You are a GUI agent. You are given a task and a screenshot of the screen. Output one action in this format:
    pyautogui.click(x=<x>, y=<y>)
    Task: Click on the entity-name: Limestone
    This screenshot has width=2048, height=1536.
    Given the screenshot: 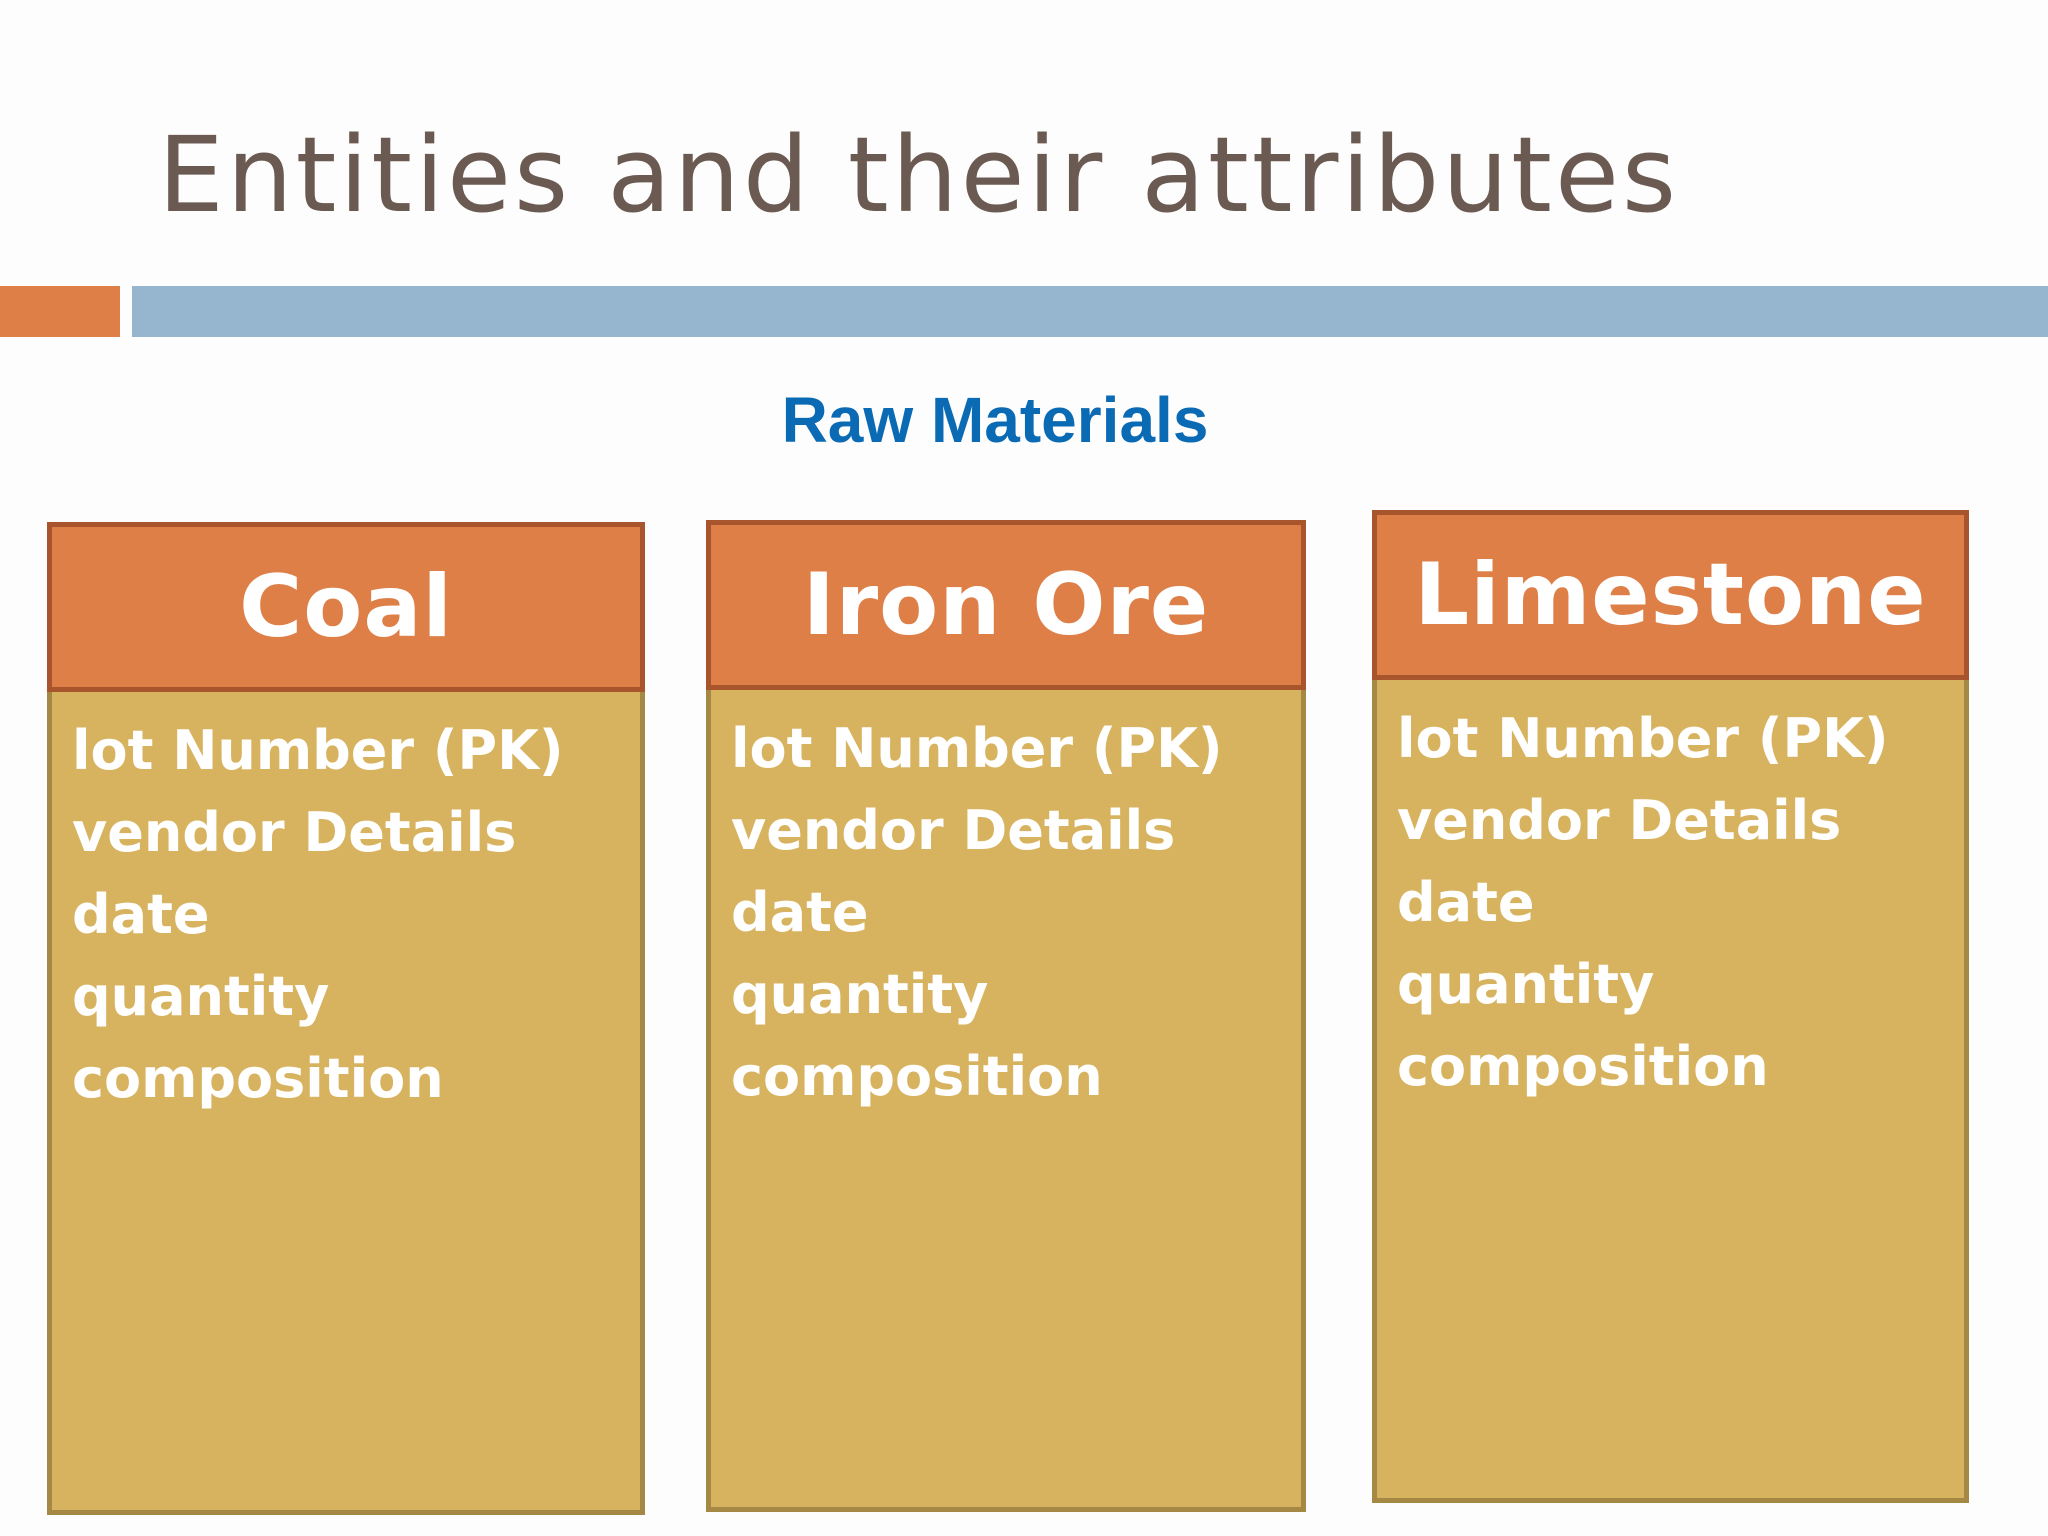 What is the action you would take?
    pyautogui.click(x=1670, y=595)
    